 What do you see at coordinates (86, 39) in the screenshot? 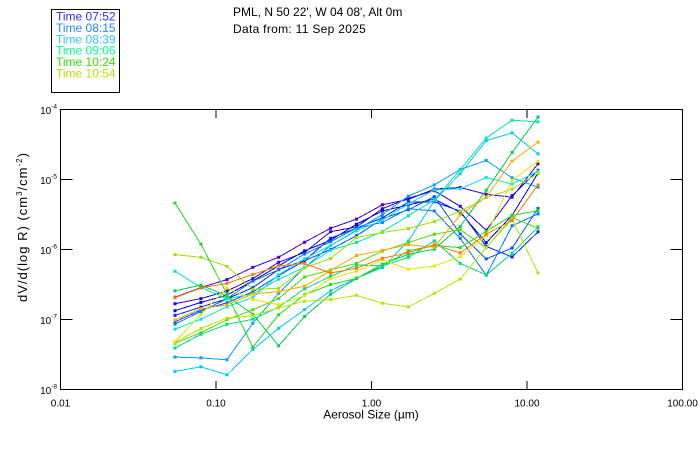
I see `svg-text: Time 08:39` at bounding box center [86, 39].